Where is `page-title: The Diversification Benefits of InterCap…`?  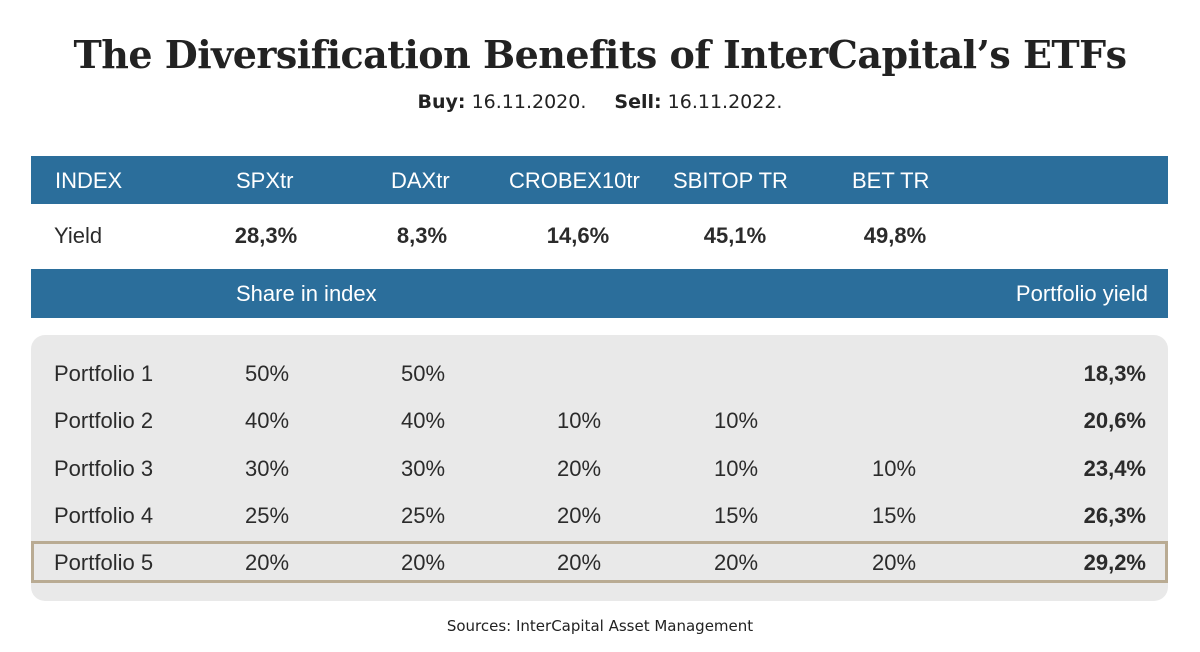 page-title: The Diversification Benefits of InterCap… is located at coordinates (600, 54).